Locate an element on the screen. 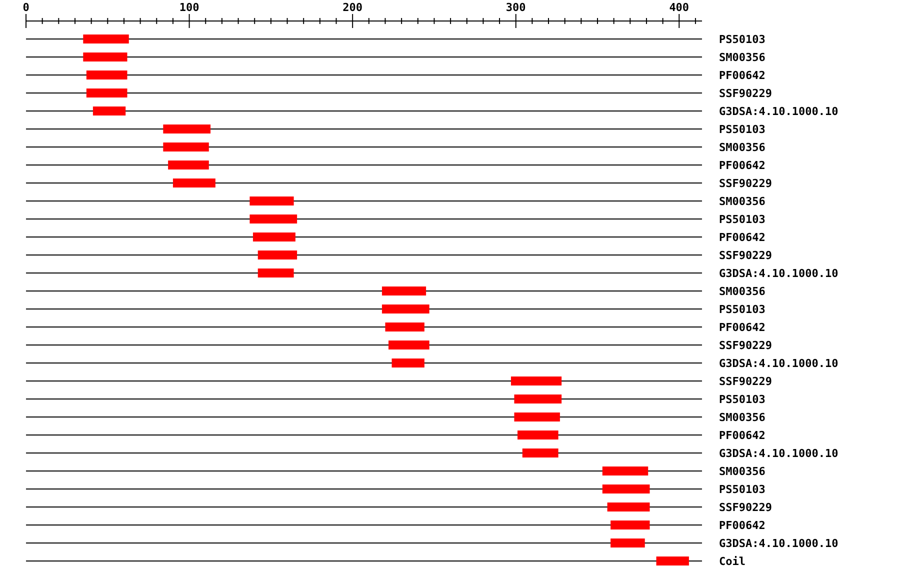  x-tick-label: 300 is located at coordinates (516, 7).